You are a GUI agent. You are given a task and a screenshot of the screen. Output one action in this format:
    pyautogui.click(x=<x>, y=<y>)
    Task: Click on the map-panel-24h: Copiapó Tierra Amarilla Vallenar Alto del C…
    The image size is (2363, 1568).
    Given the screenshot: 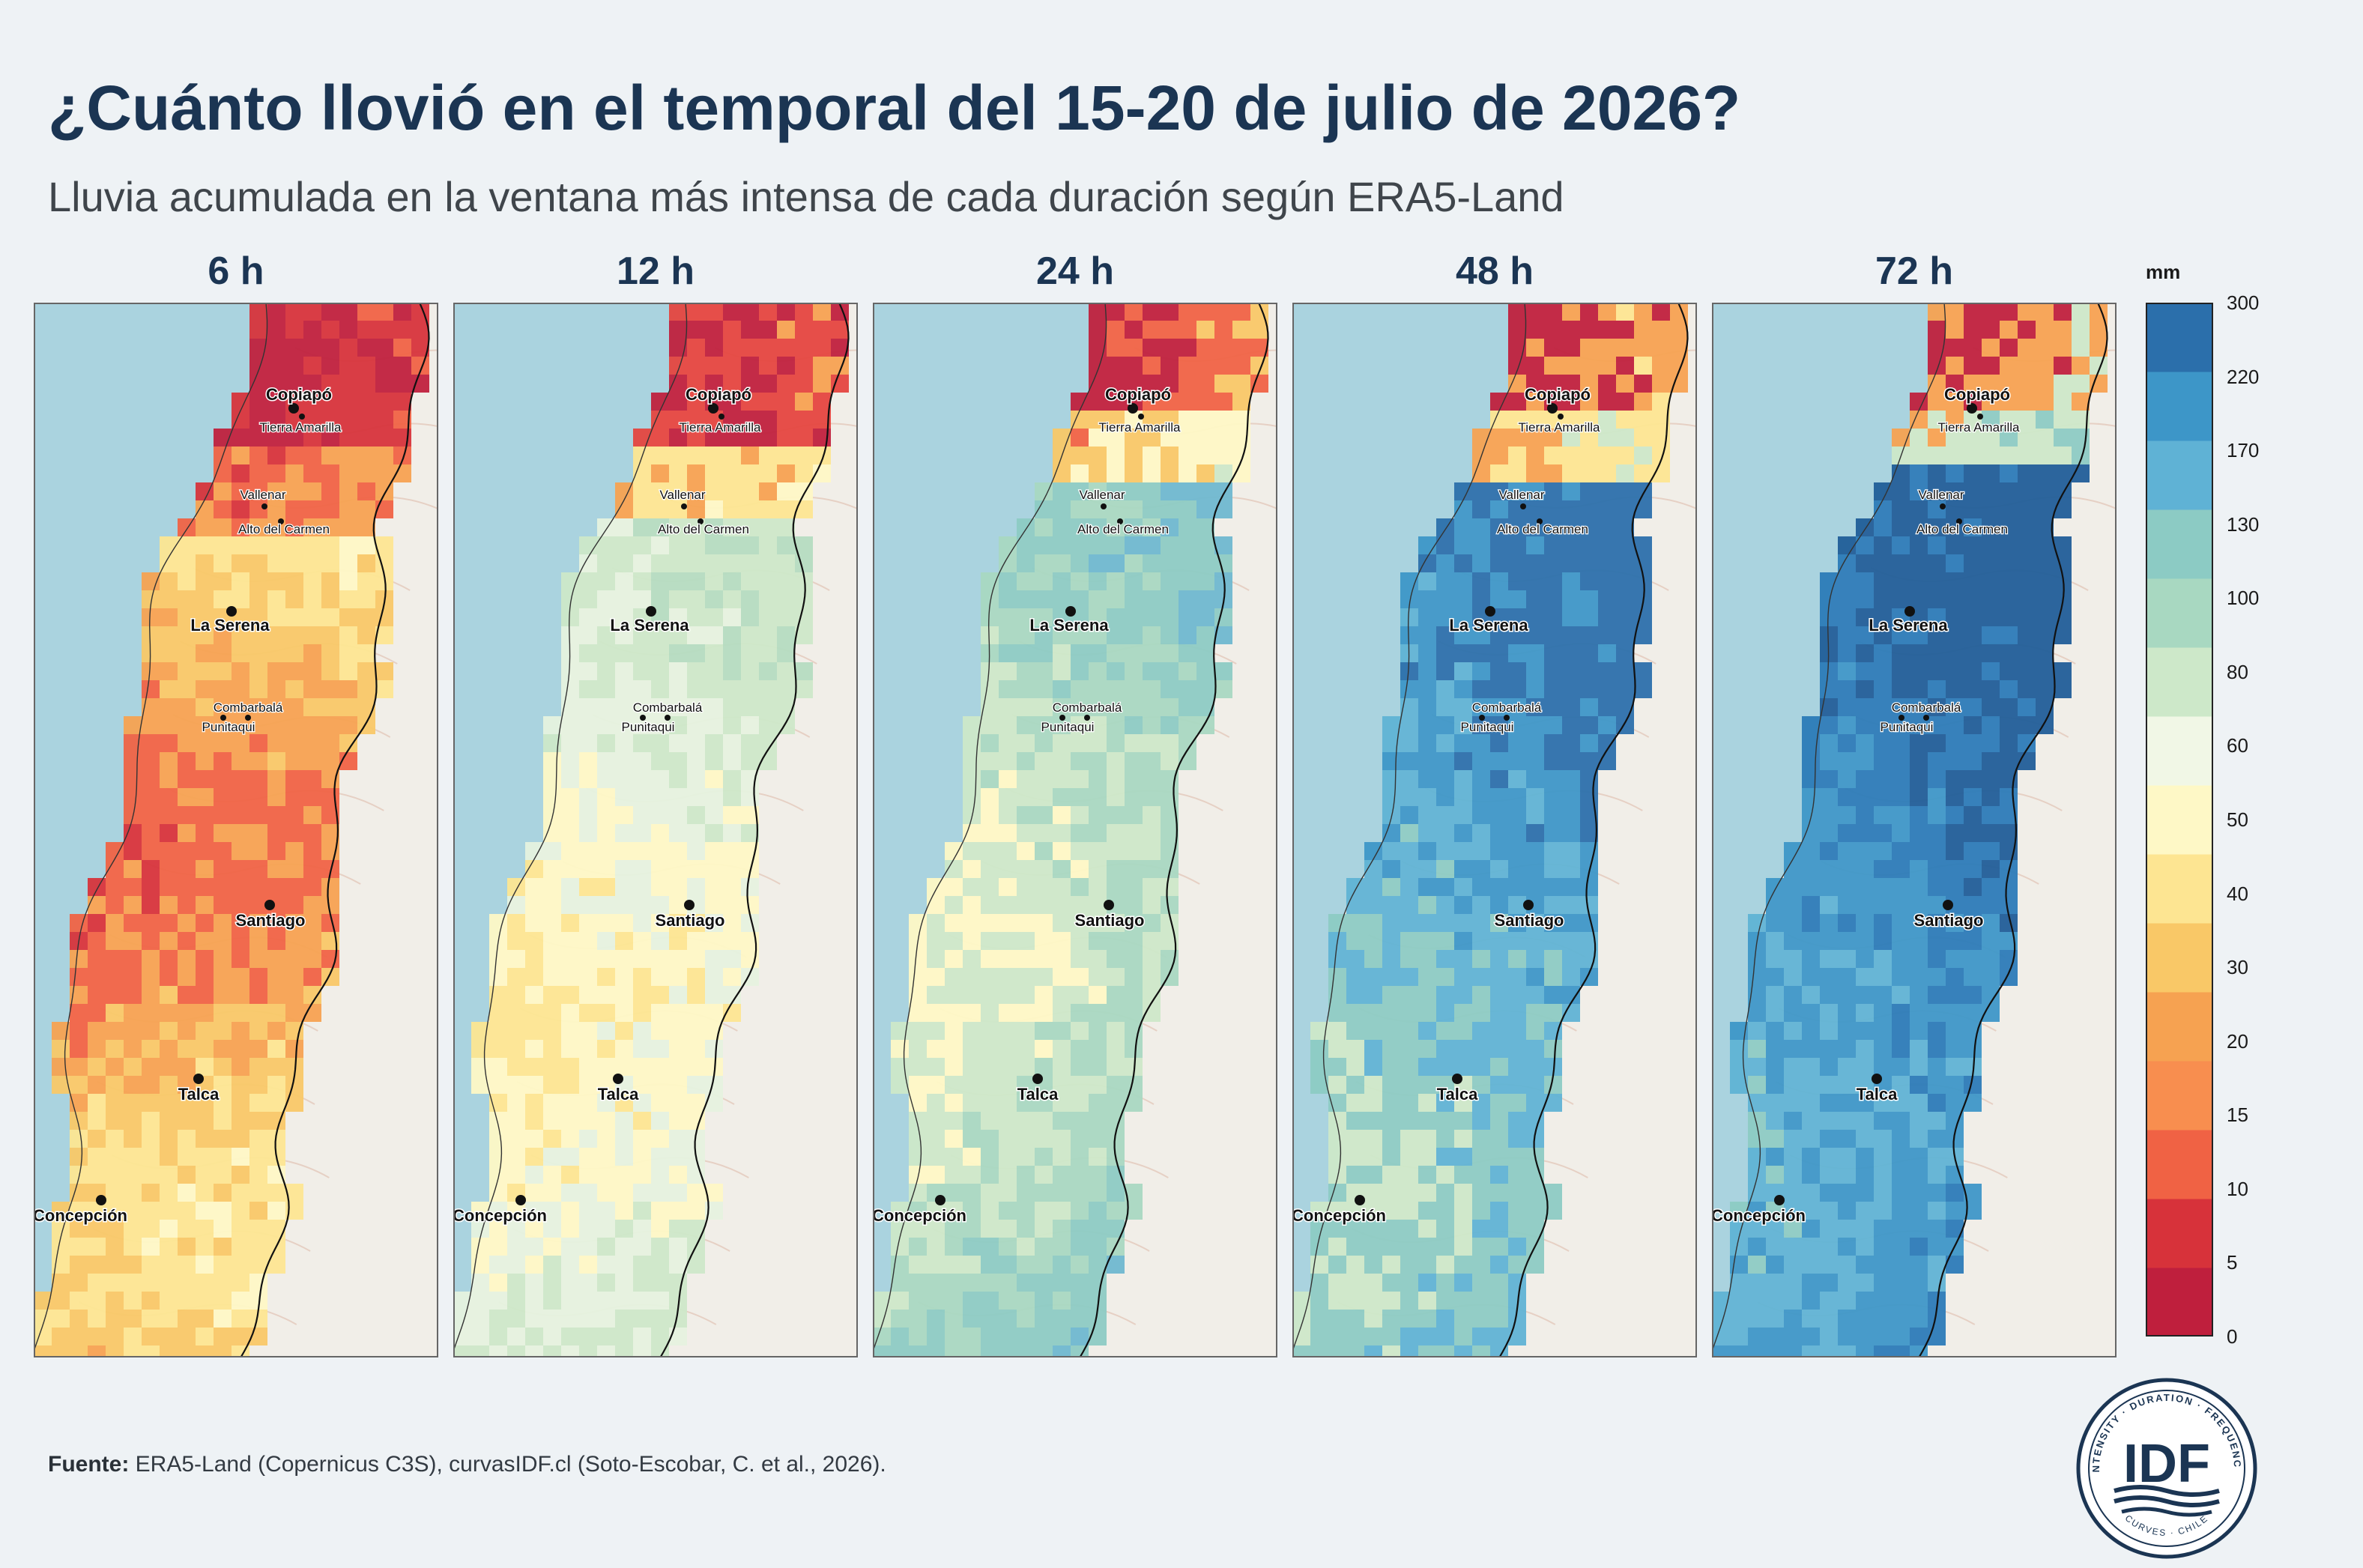 What is the action you would take?
    pyautogui.click(x=1075, y=830)
    